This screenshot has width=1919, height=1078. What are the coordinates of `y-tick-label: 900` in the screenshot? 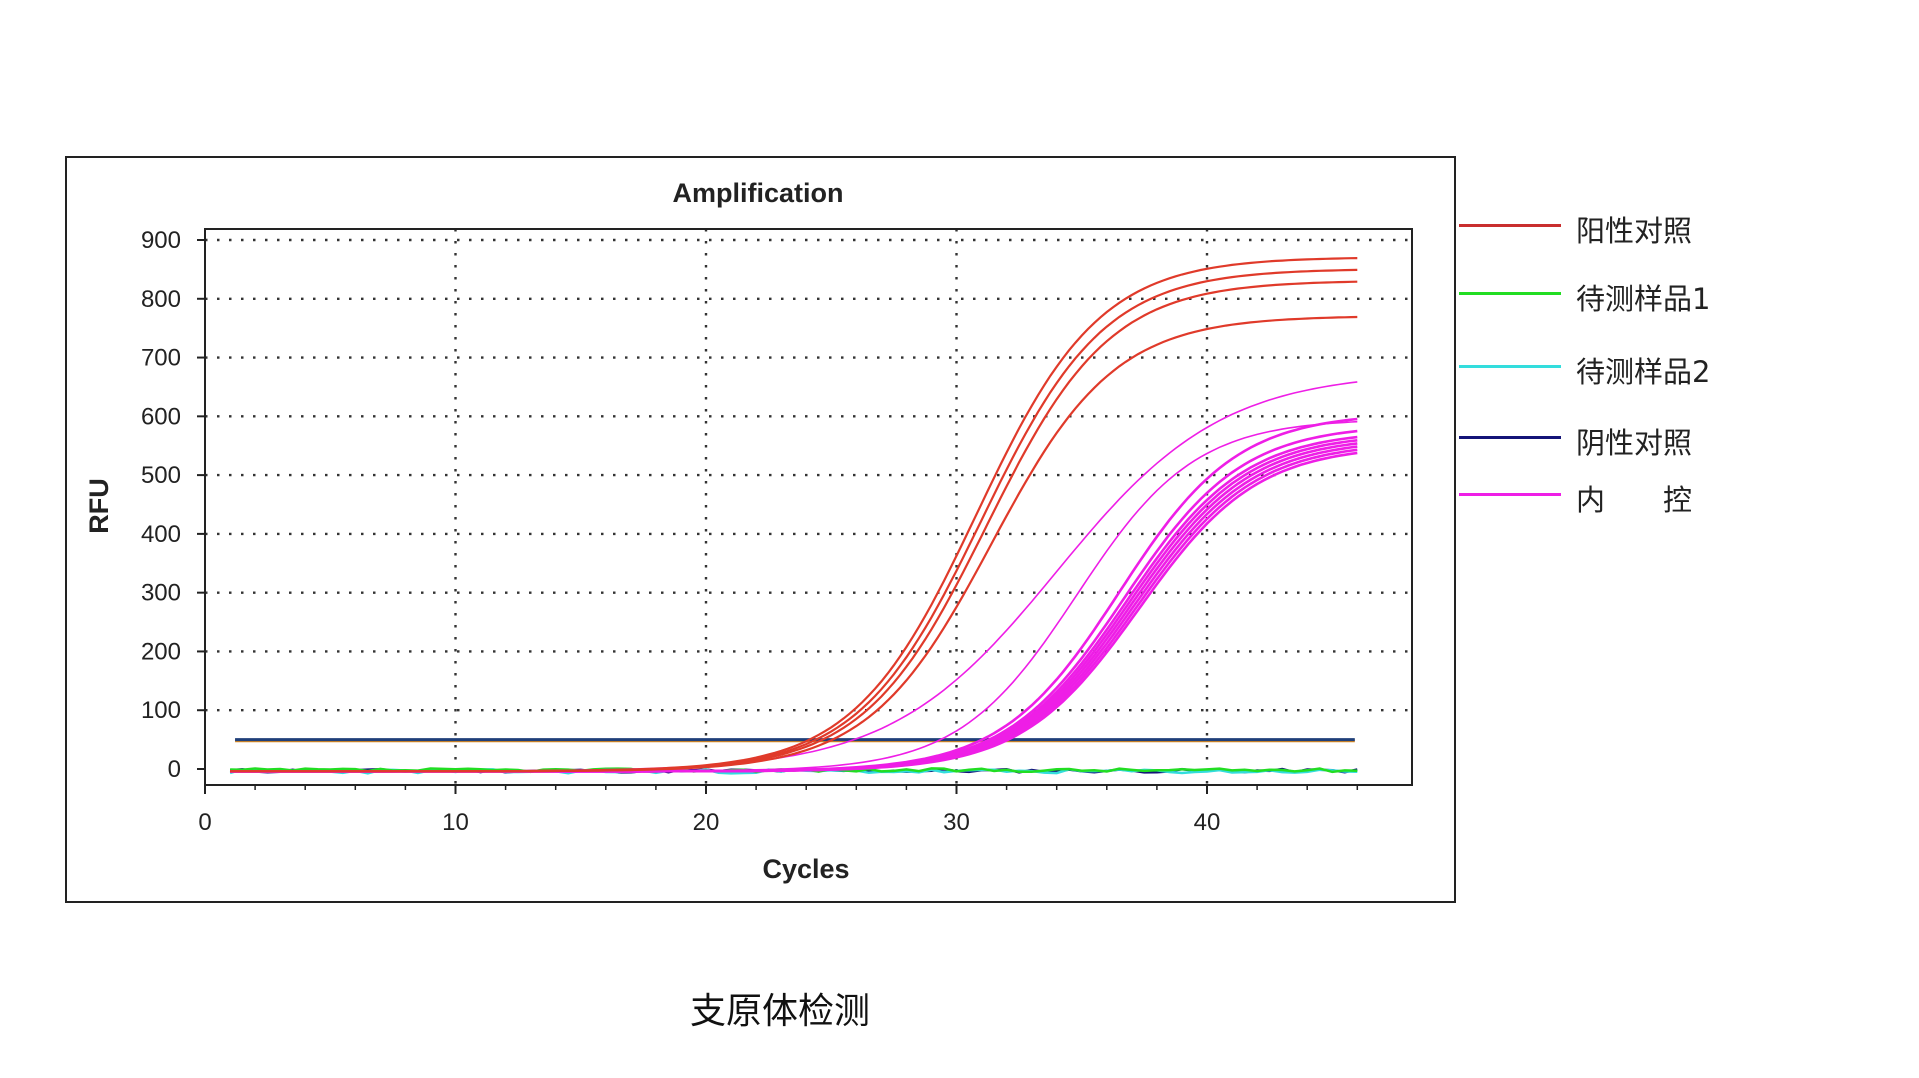 It's located at (161, 240).